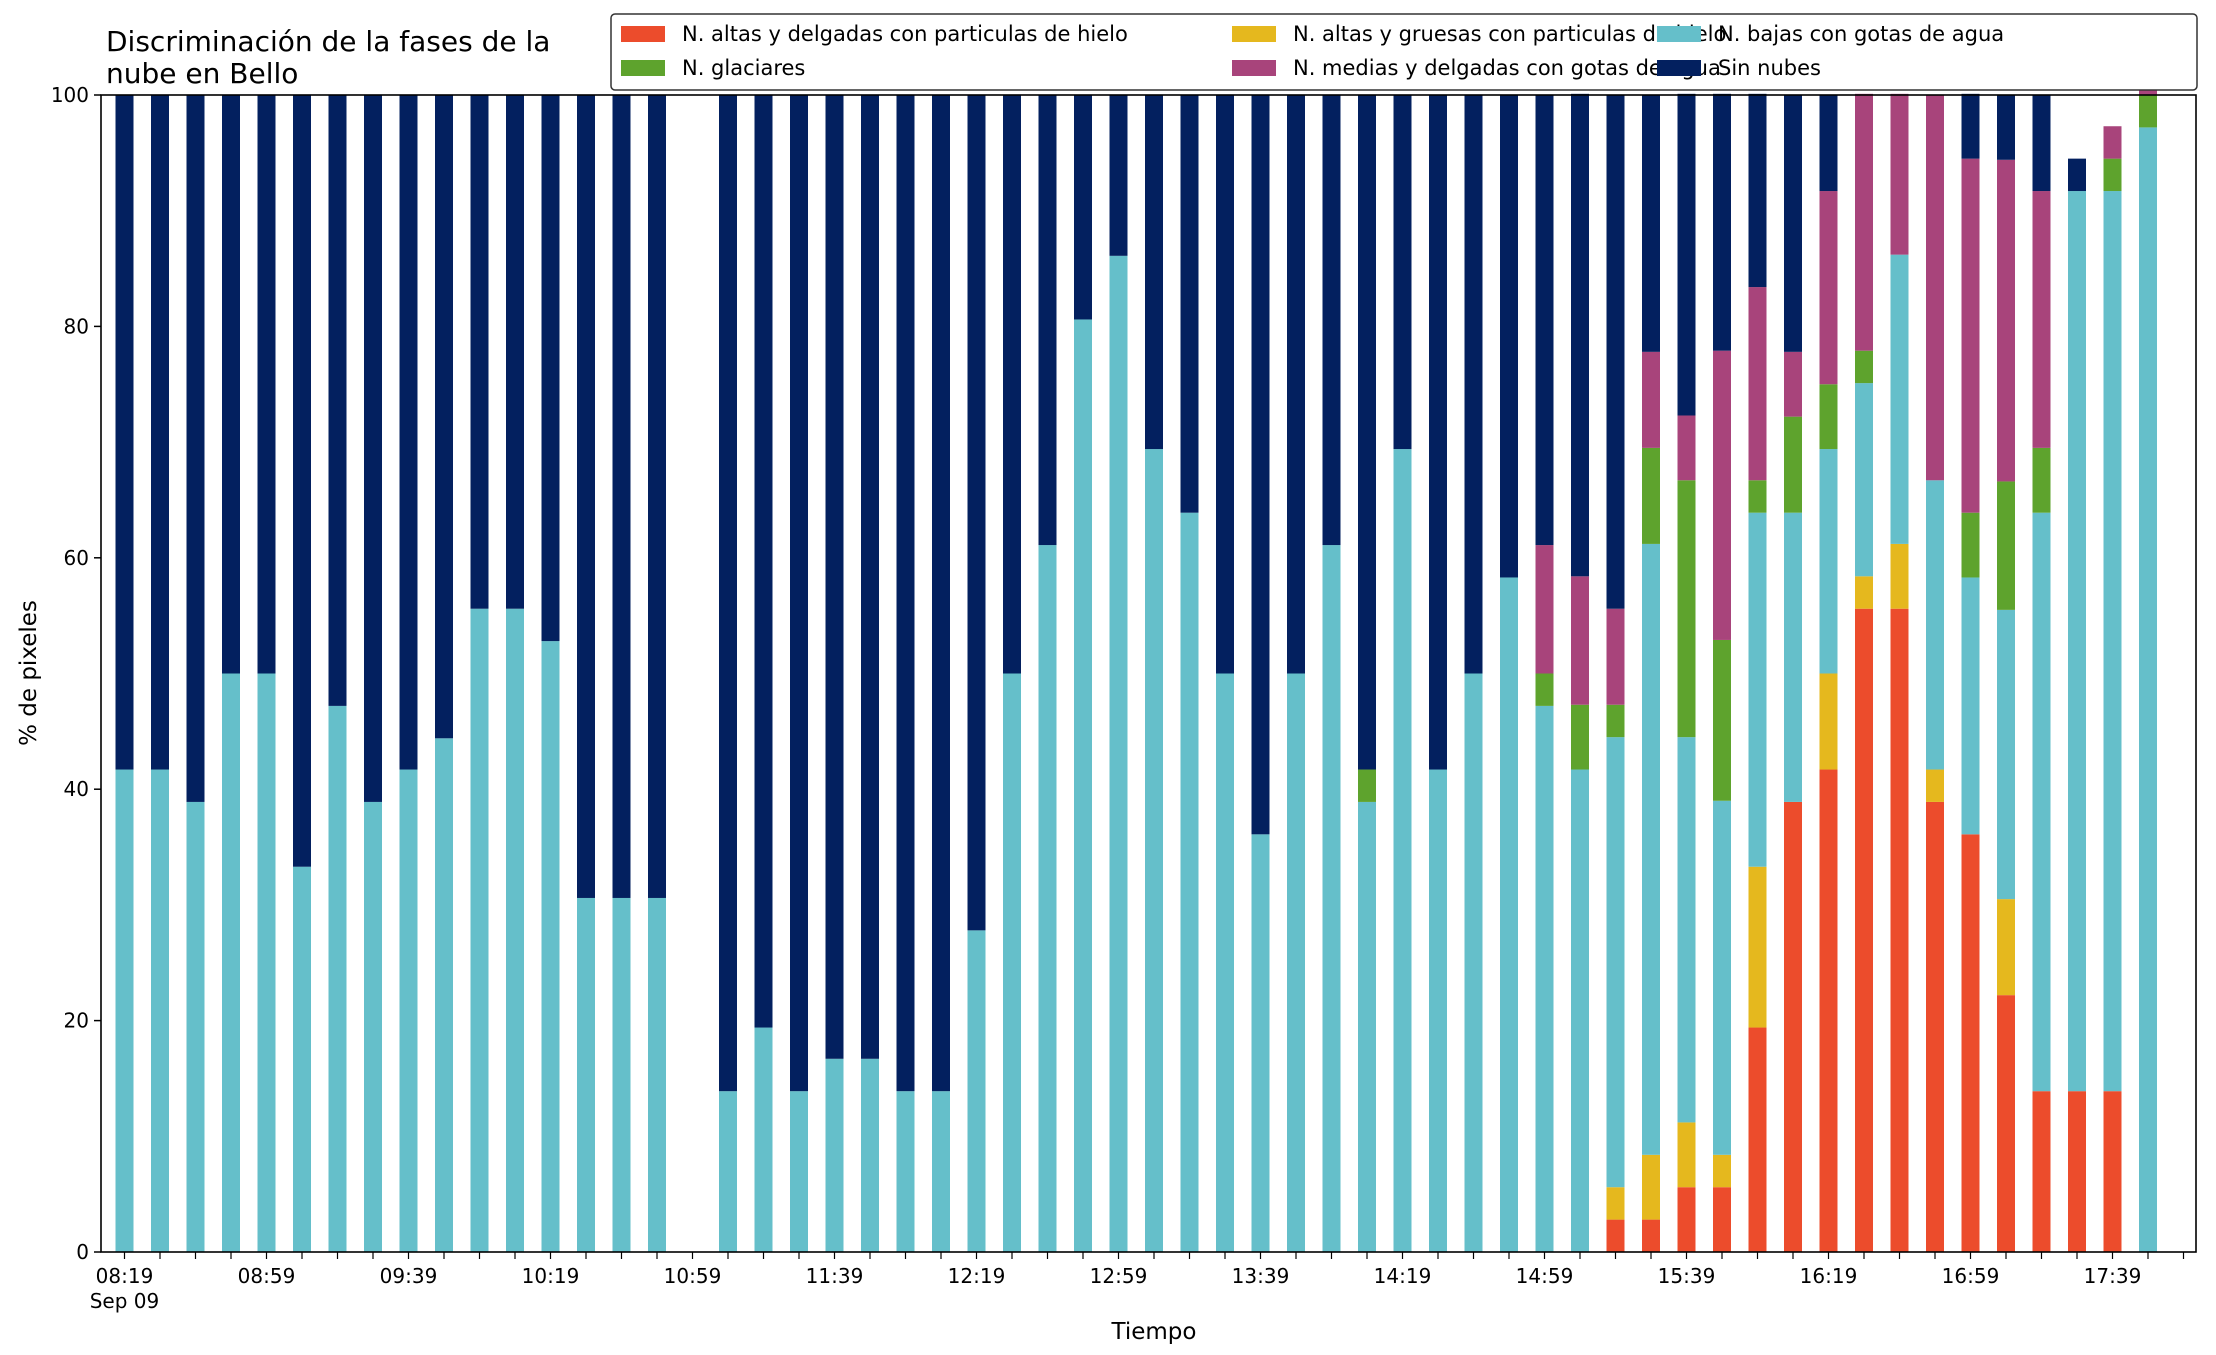 Image resolution: width=2216 pixels, height=1355 pixels. I want to click on x-tick-label: 14:19, so click(1403, 1276).